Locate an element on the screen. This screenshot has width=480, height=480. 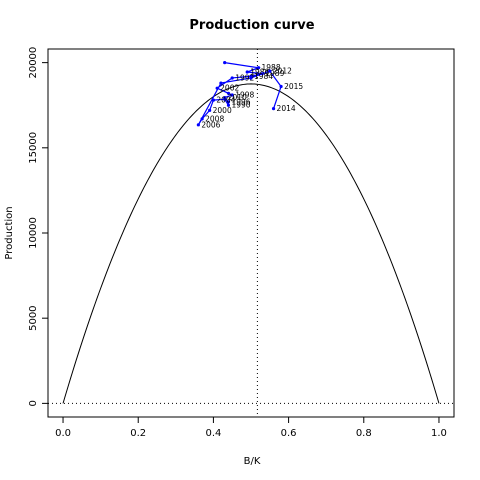
x-tick-label: 0.2 is located at coordinates (138, 433).